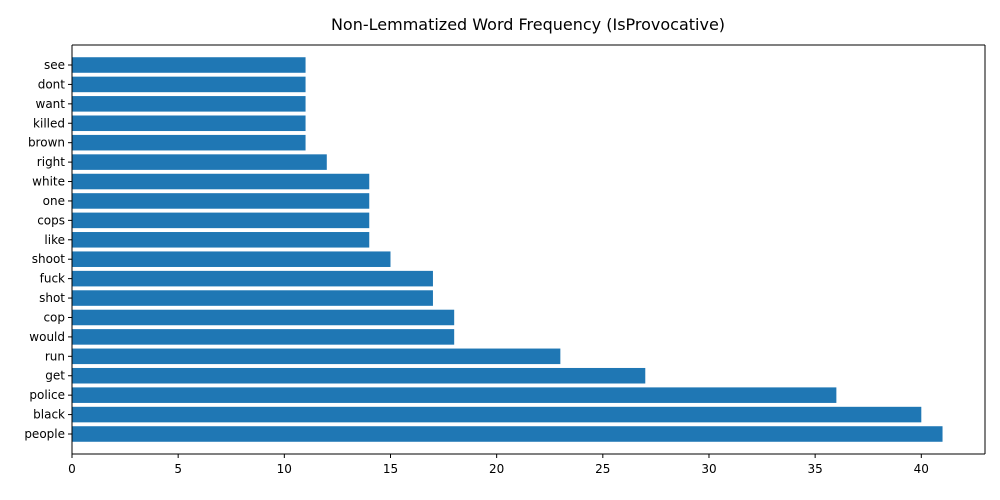 This screenshot has width=1000, height=500. I want to click on bar-black, so click(497, 414).